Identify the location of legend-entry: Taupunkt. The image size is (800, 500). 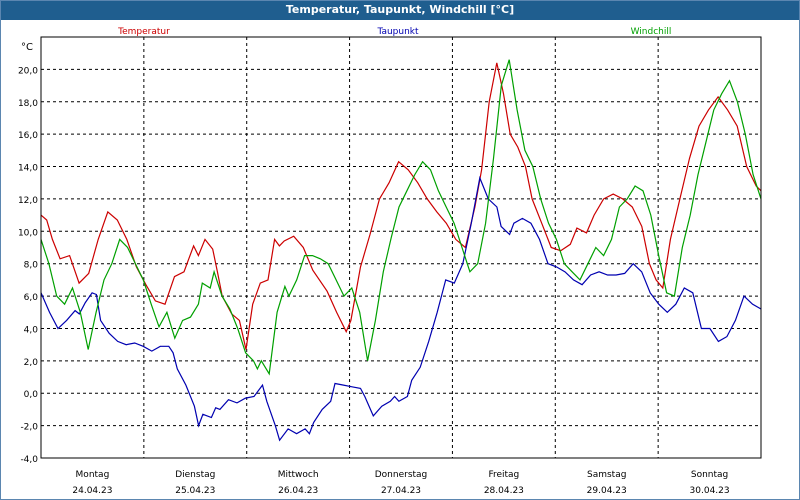
(397, 32).